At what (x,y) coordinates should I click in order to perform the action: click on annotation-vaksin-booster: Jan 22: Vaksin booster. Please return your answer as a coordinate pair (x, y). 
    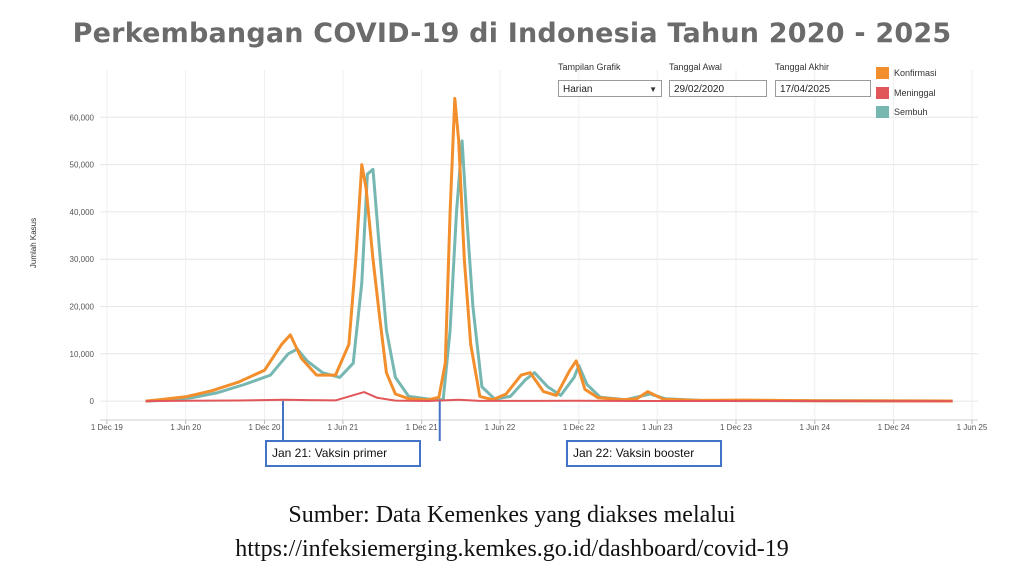
    Looking at the image, I should click on (644, 453).